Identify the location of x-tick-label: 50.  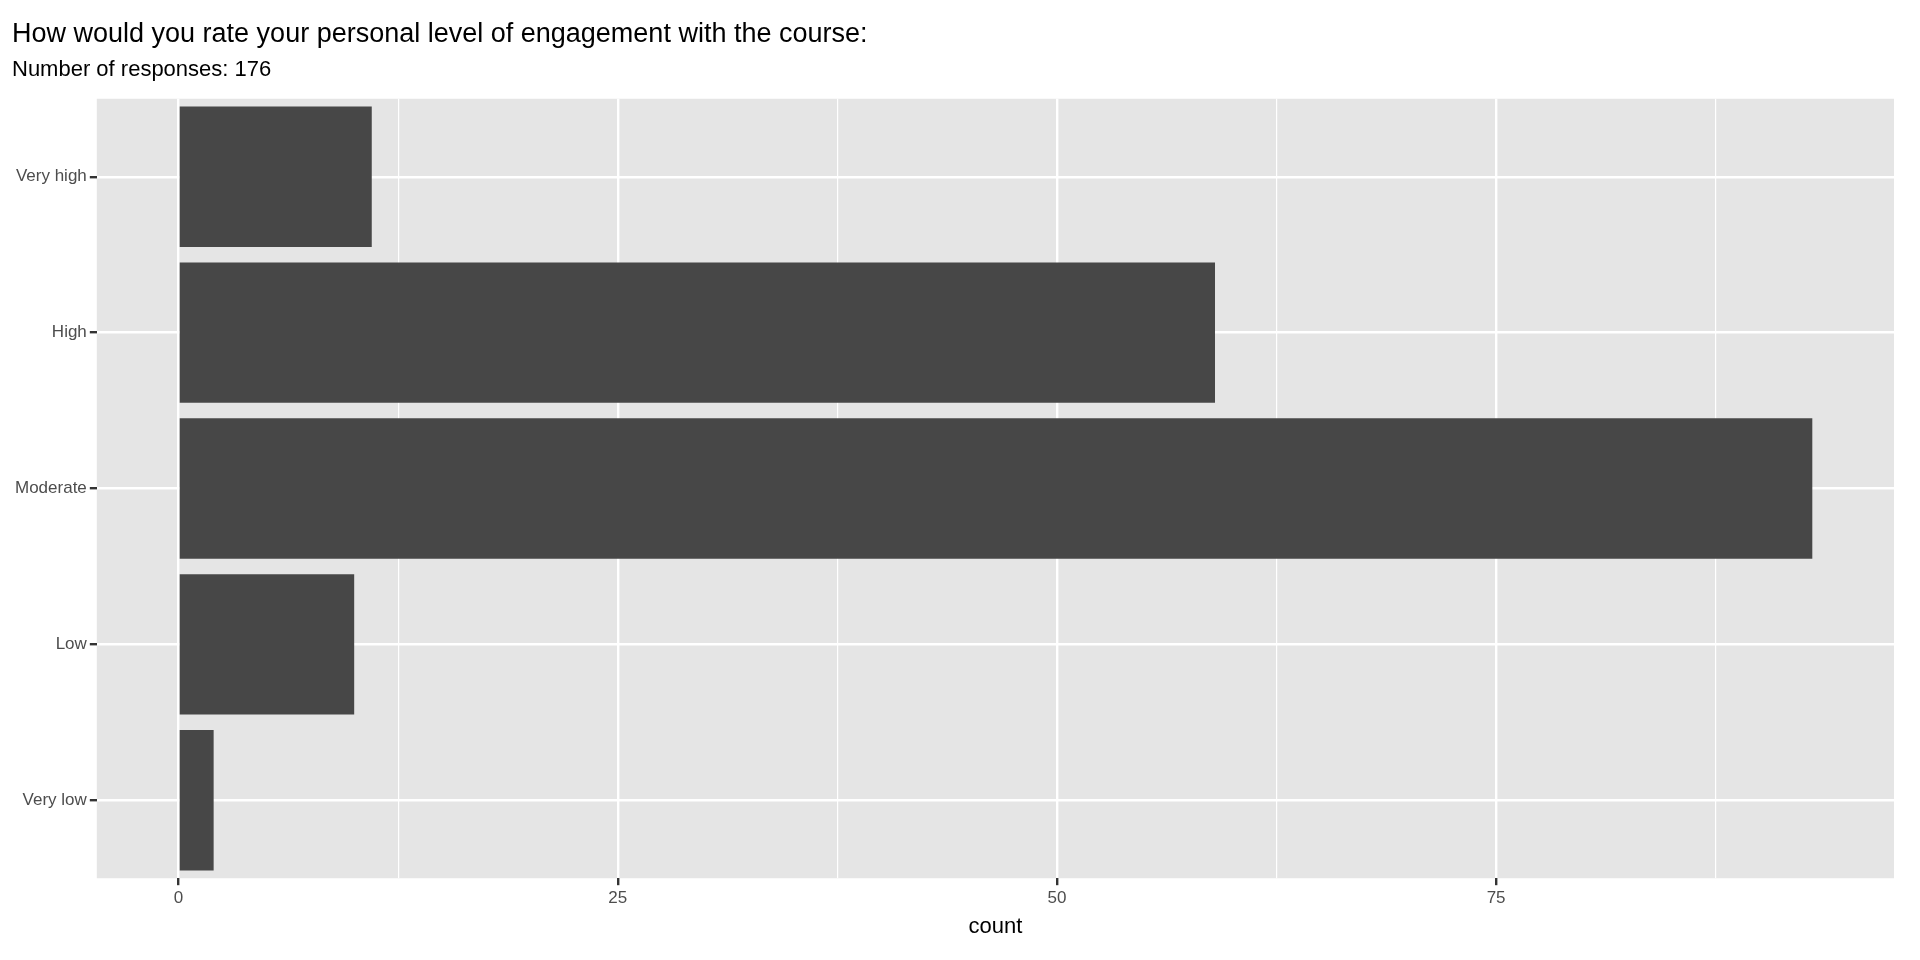
(1057, 898).